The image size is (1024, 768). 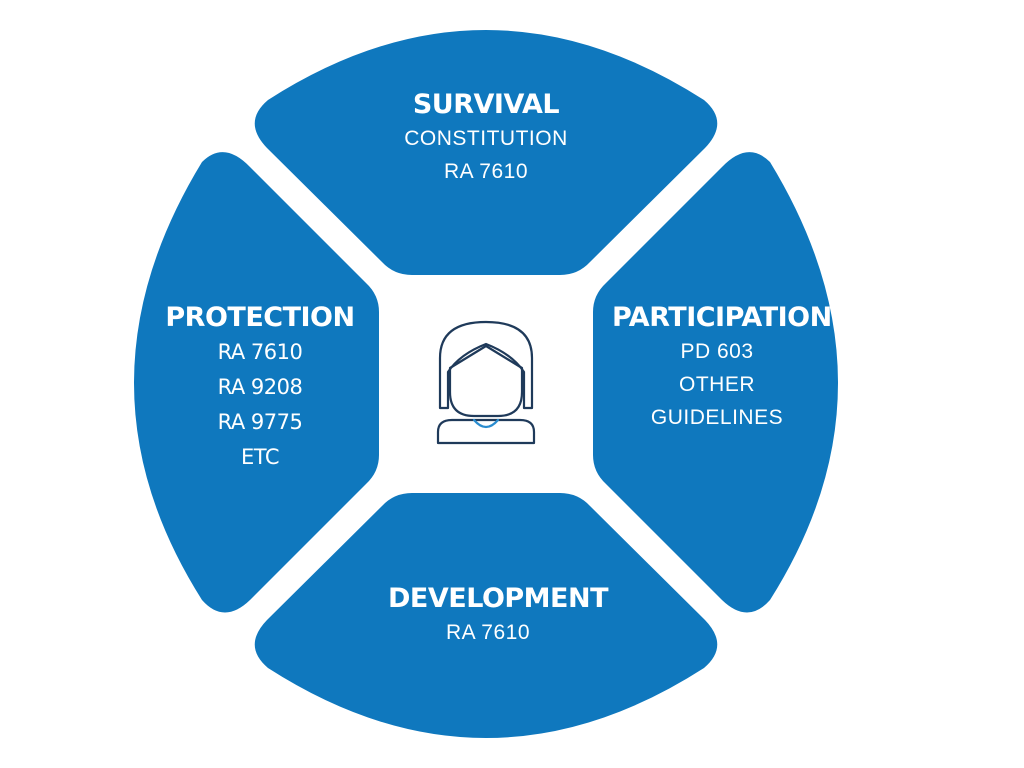 I want to click on protection-label-group: PROTECTION RA 7610 RA 9208 RA 9775 ETC, so click(x=260, y=388).